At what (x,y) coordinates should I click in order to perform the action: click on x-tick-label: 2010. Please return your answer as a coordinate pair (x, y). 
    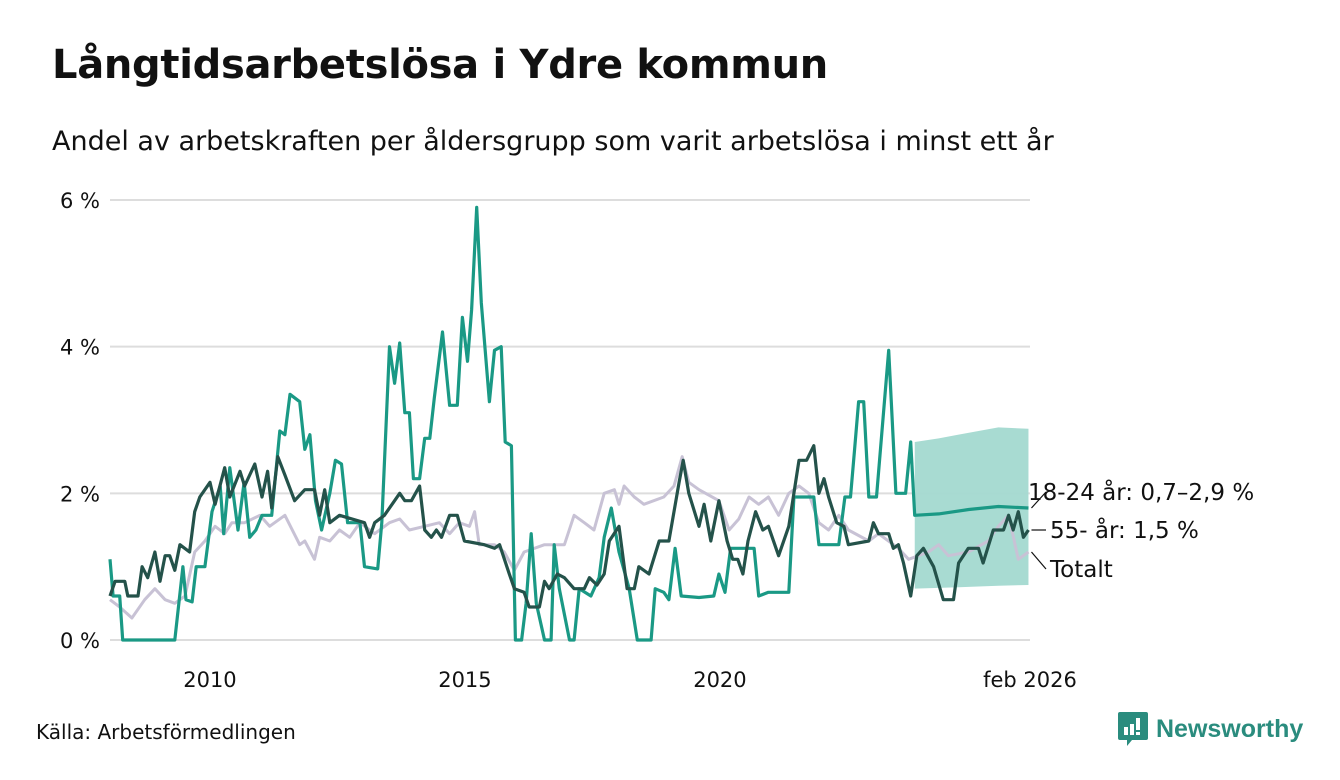
    Looking at the image, I should click on (209, 680).